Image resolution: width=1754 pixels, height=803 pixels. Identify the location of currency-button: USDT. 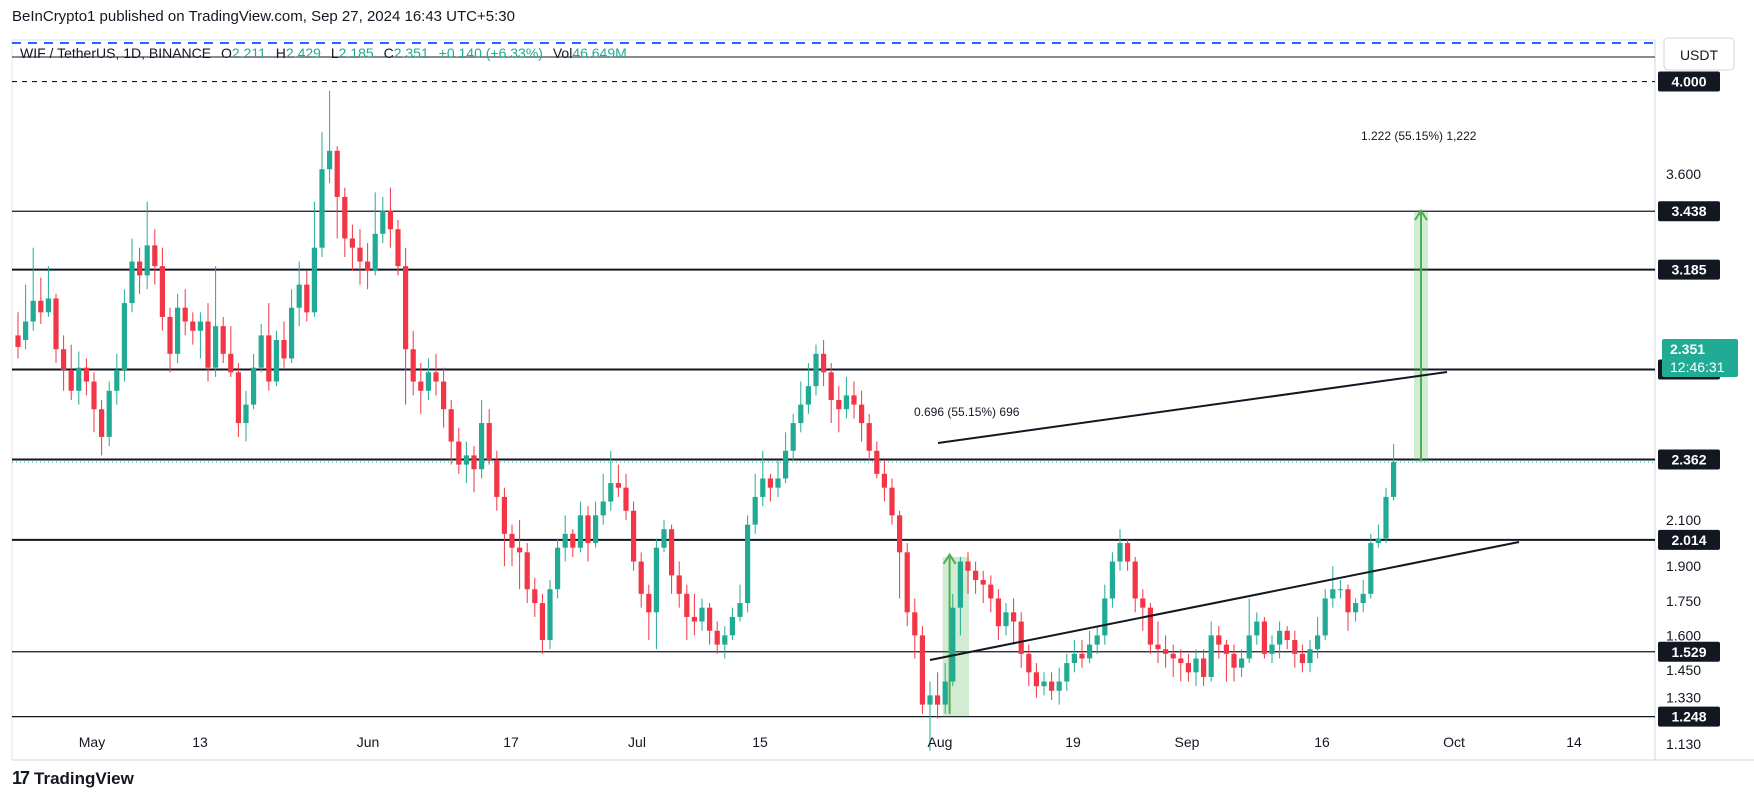
(1699, 54).